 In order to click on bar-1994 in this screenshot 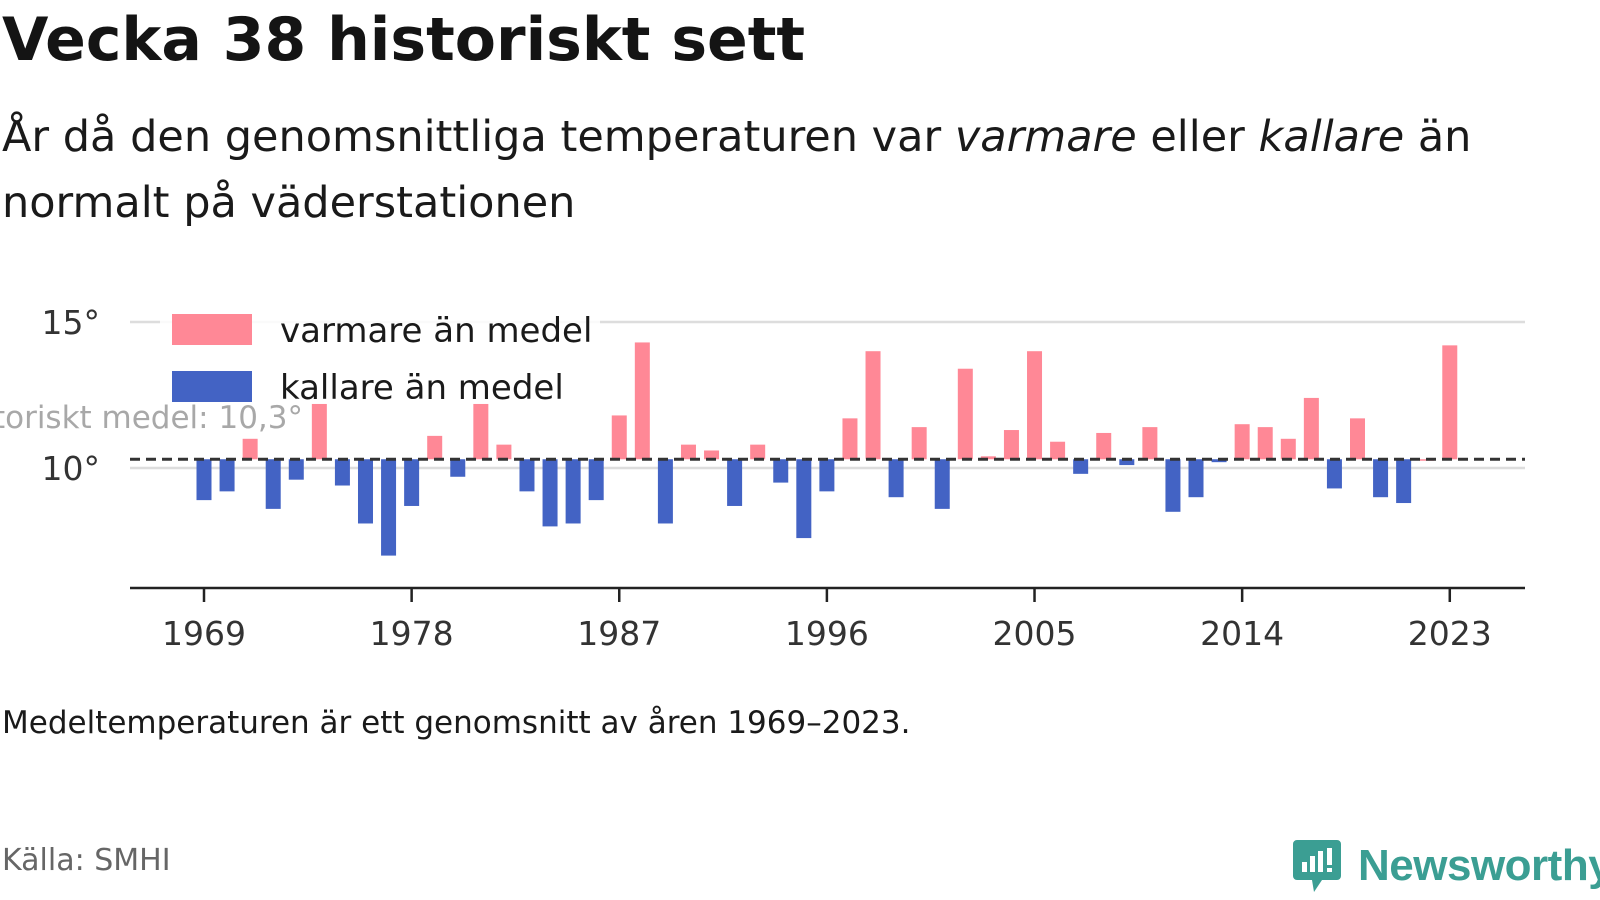, I will do `click(781, 471)`.